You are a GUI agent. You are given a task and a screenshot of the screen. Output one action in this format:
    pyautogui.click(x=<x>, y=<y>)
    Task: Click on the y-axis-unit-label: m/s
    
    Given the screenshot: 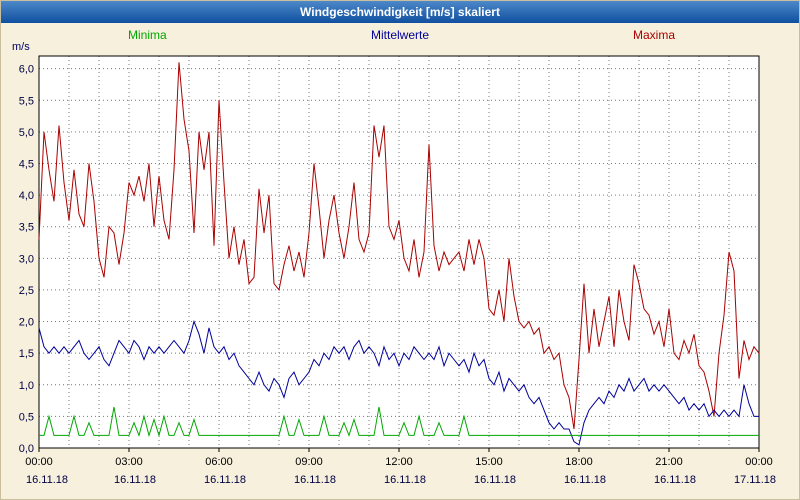 What is the action you would take?
    pyautogui.click(x=21, y=47)
    